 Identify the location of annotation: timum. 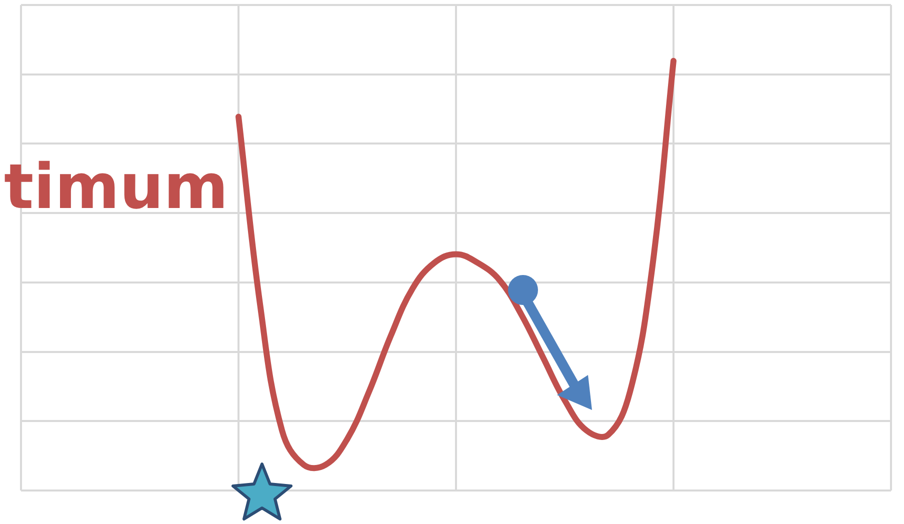
(116, 187).